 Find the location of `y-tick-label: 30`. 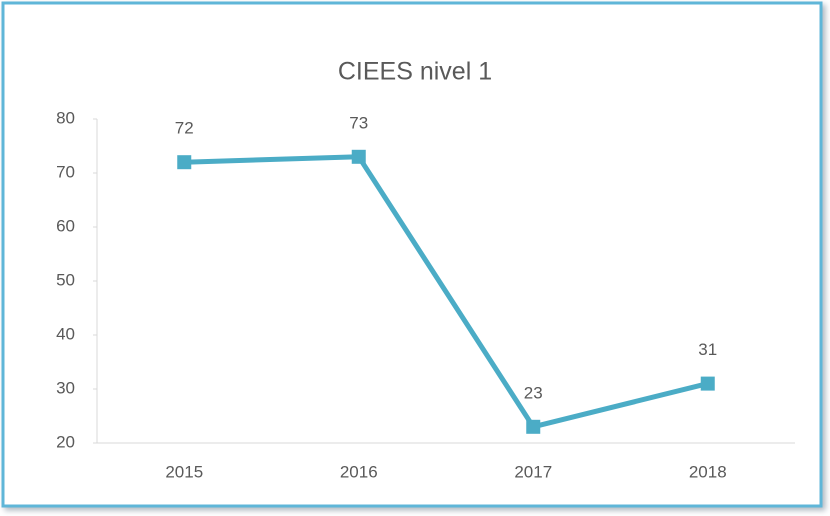

y-tick-label: 30 is located at coordinates (65, 387).